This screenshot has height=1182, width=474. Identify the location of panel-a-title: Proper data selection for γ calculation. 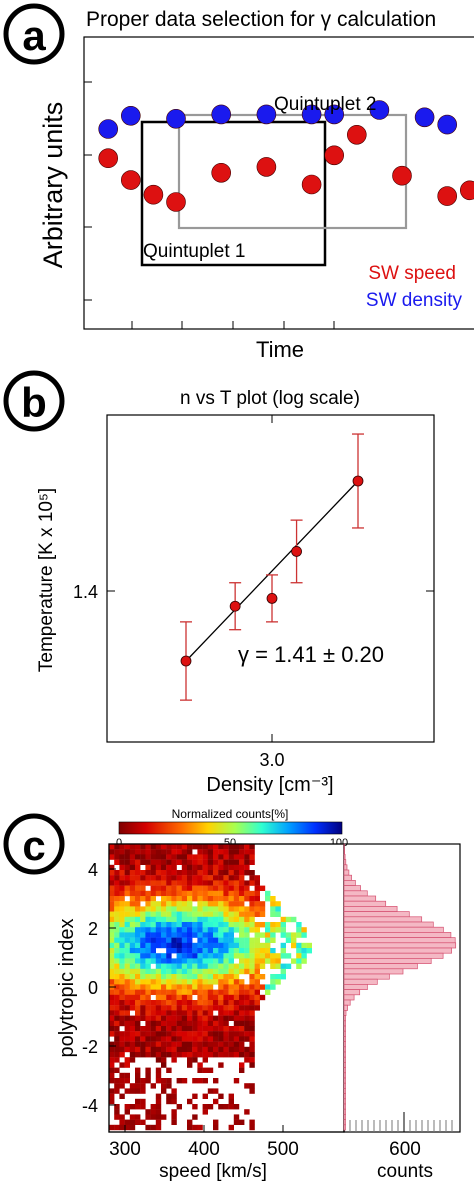
(261, 19).